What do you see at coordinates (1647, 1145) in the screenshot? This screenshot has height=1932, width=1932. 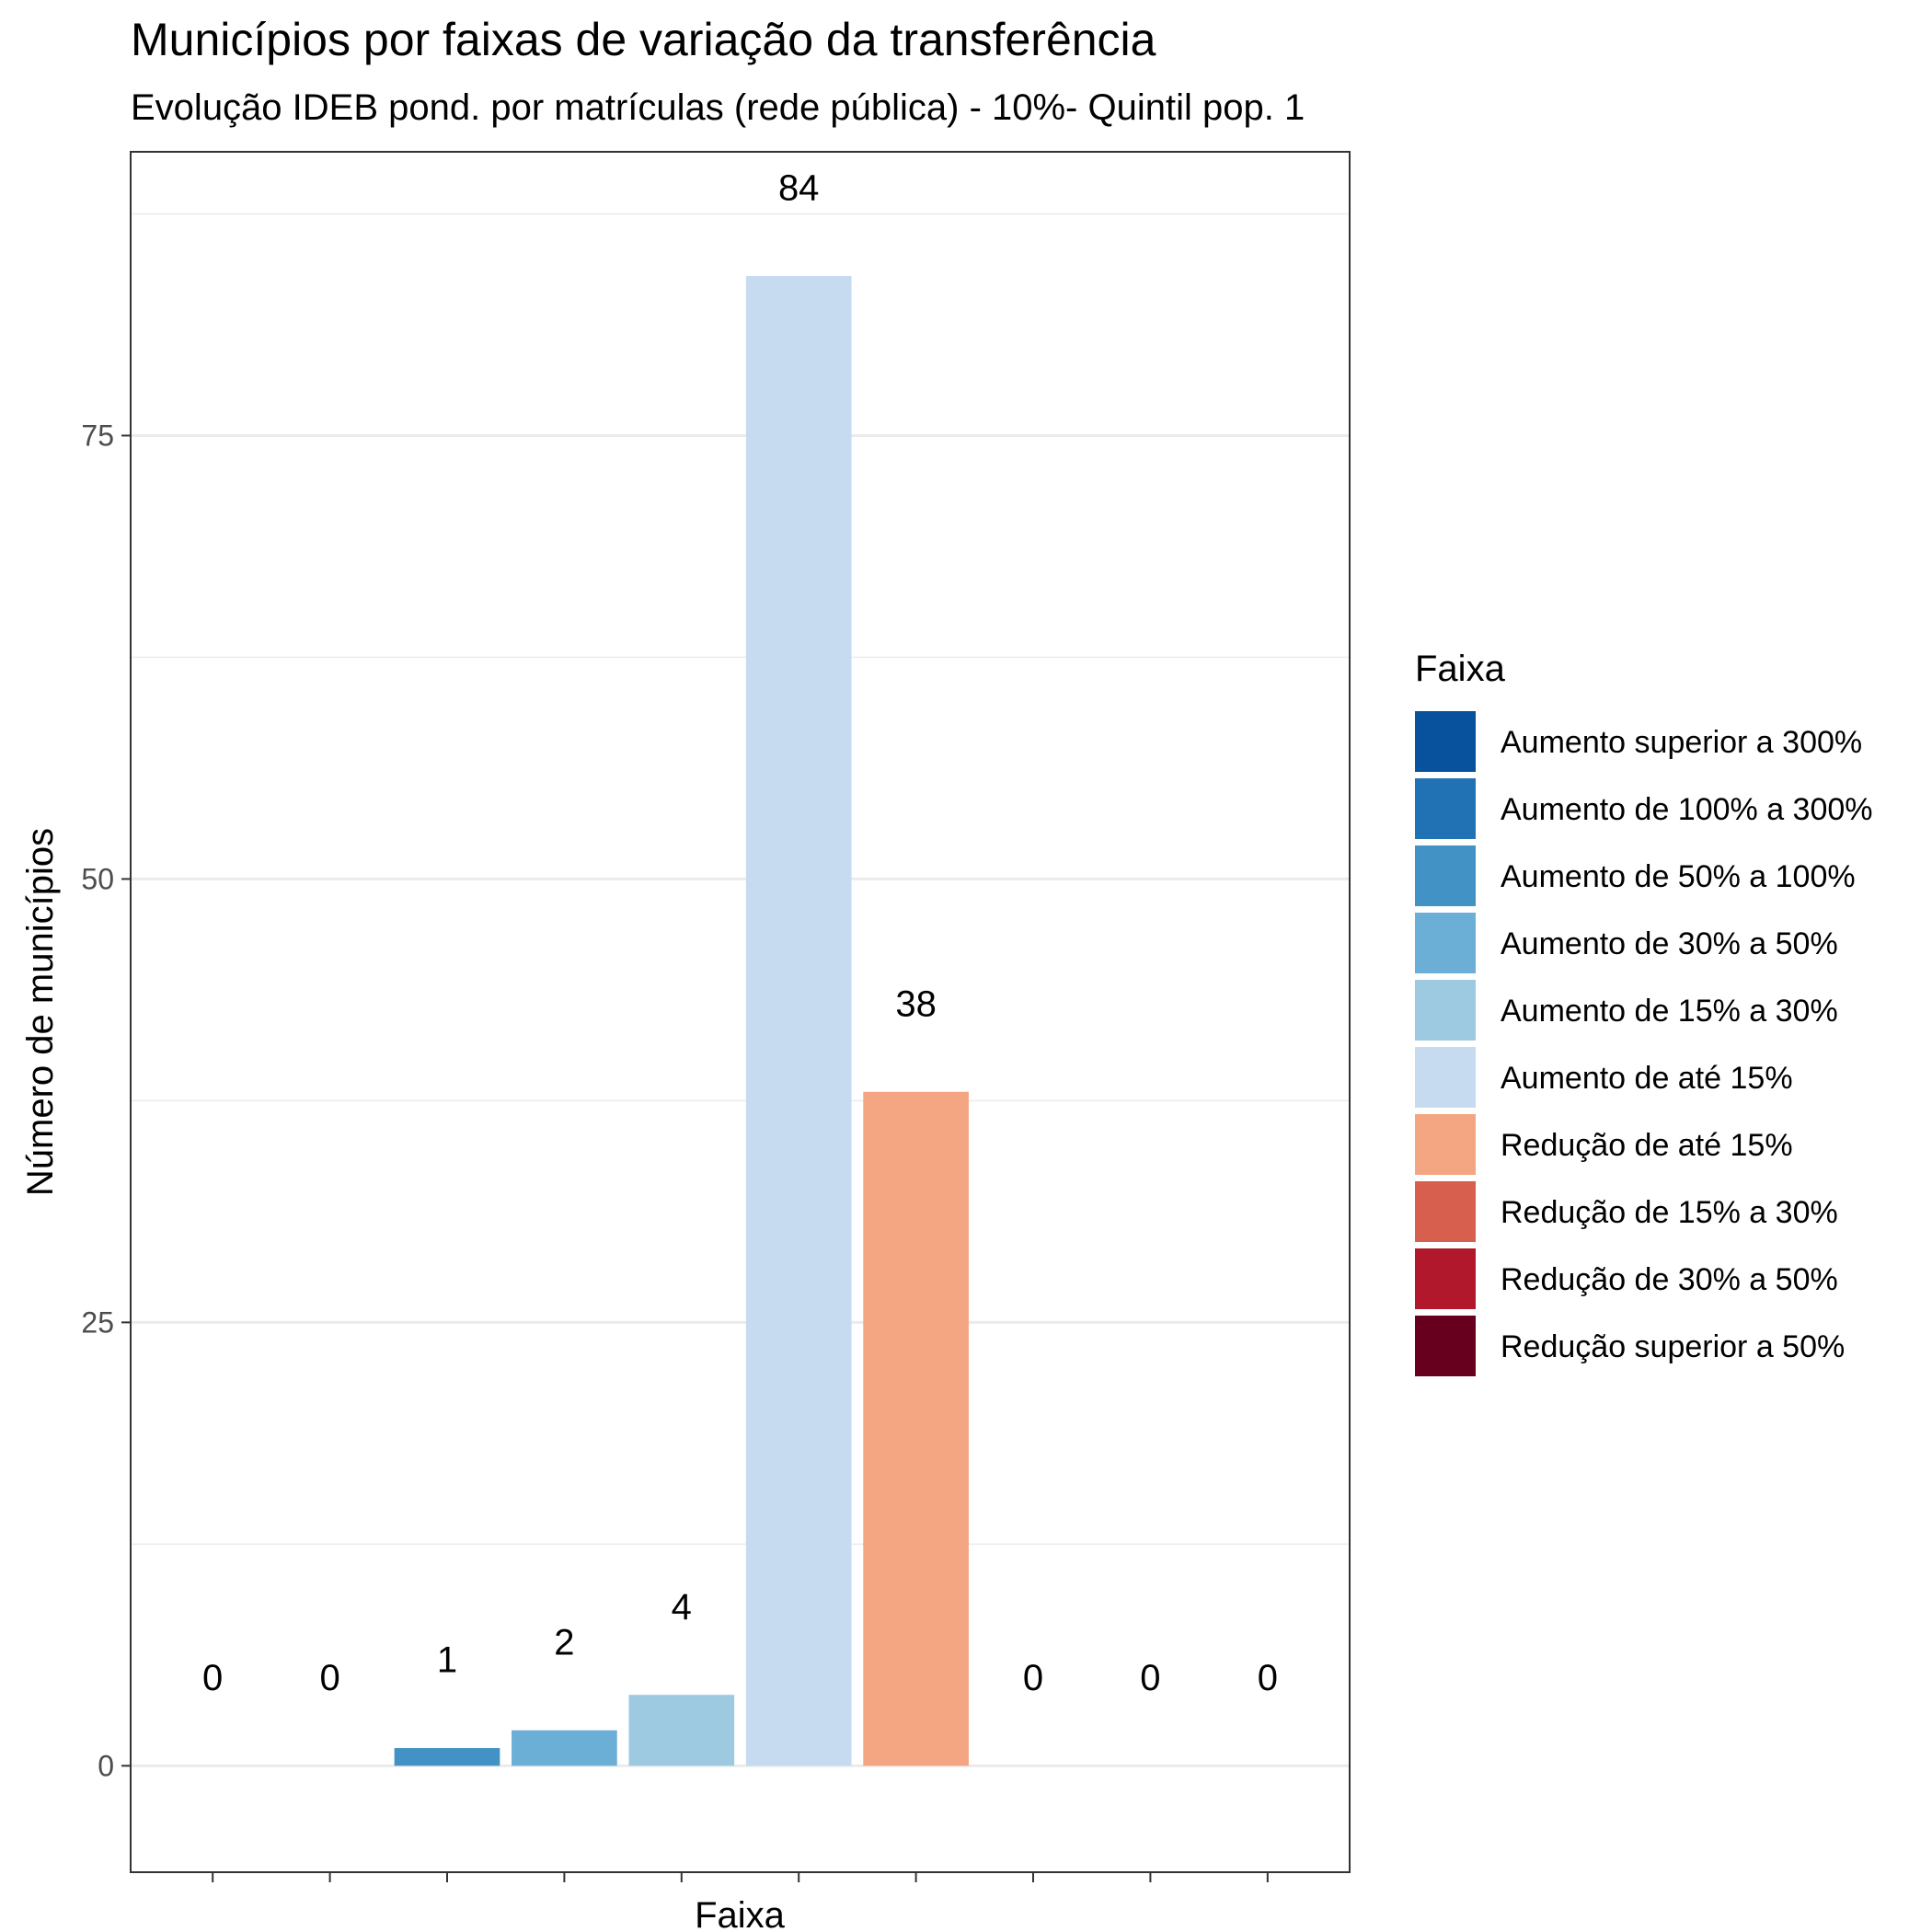 I see `legend-label: Redução de até 15%` at bounding box center [1647, 1145].